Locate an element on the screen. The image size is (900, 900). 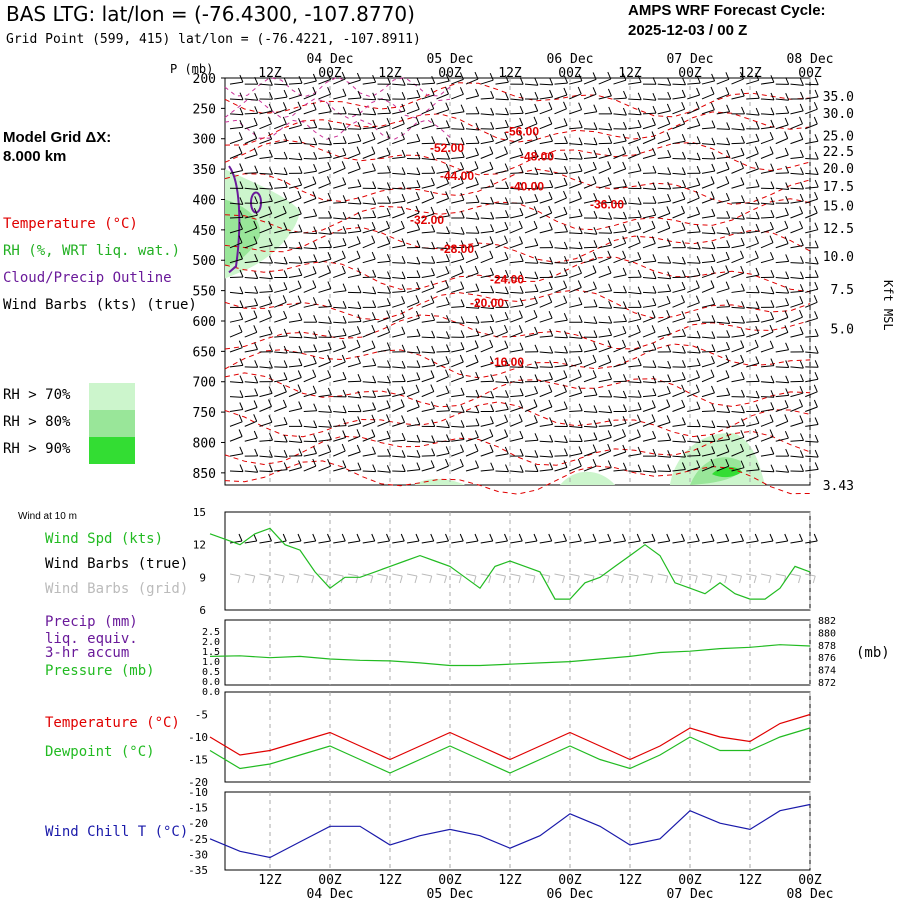
wind-chill-tick-label: -10 is located at coordinates (198, 792).